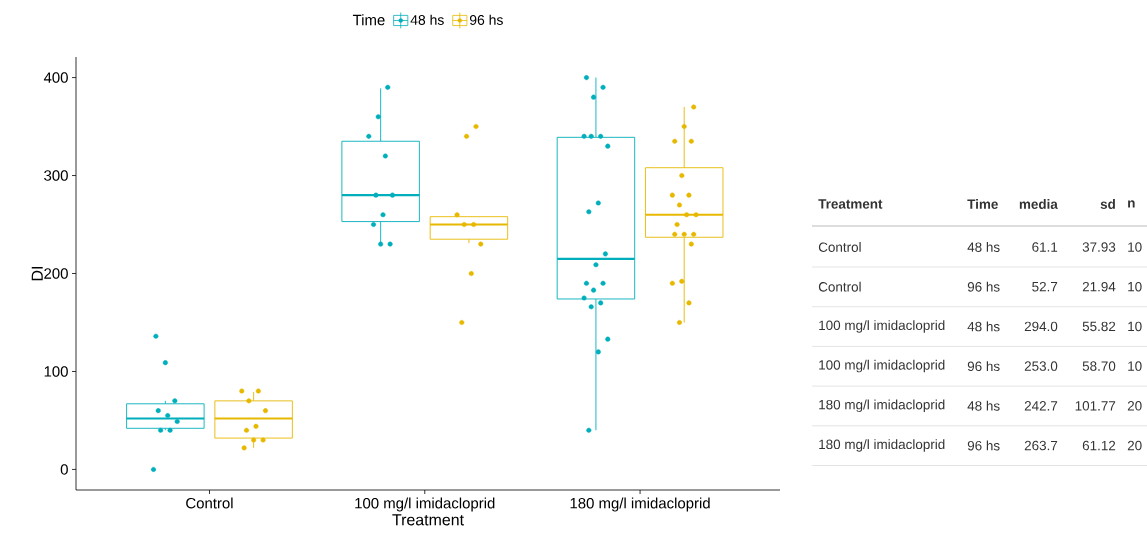 The image size is (1147, 537). What do you see at coordinates (425, 504) in the screenshot?
I see `x-tick-label: 100 mg/l imidacloprid` at bounding box center [425, 504].